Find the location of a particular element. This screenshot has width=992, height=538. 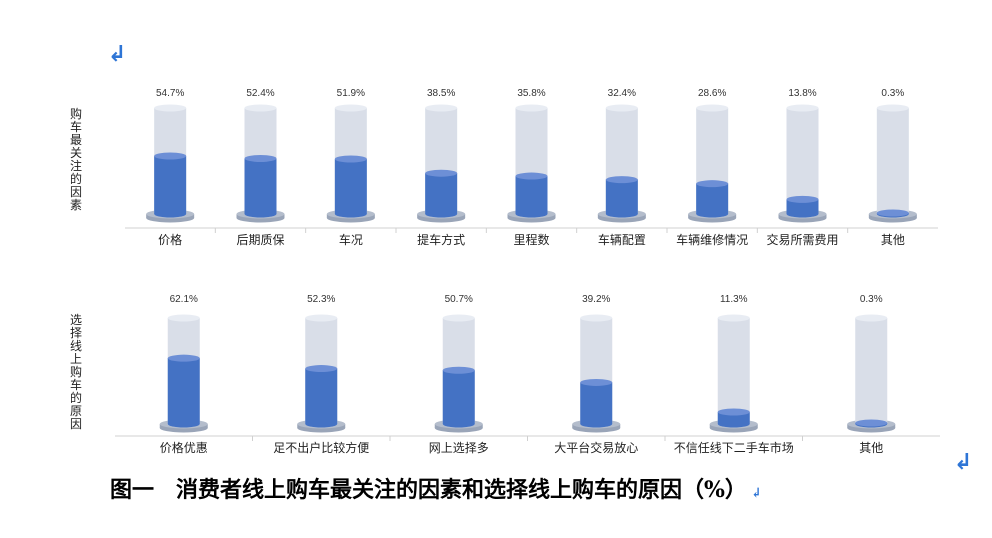

category-label-0-0: 价格 is located at coordinates (170, 239).